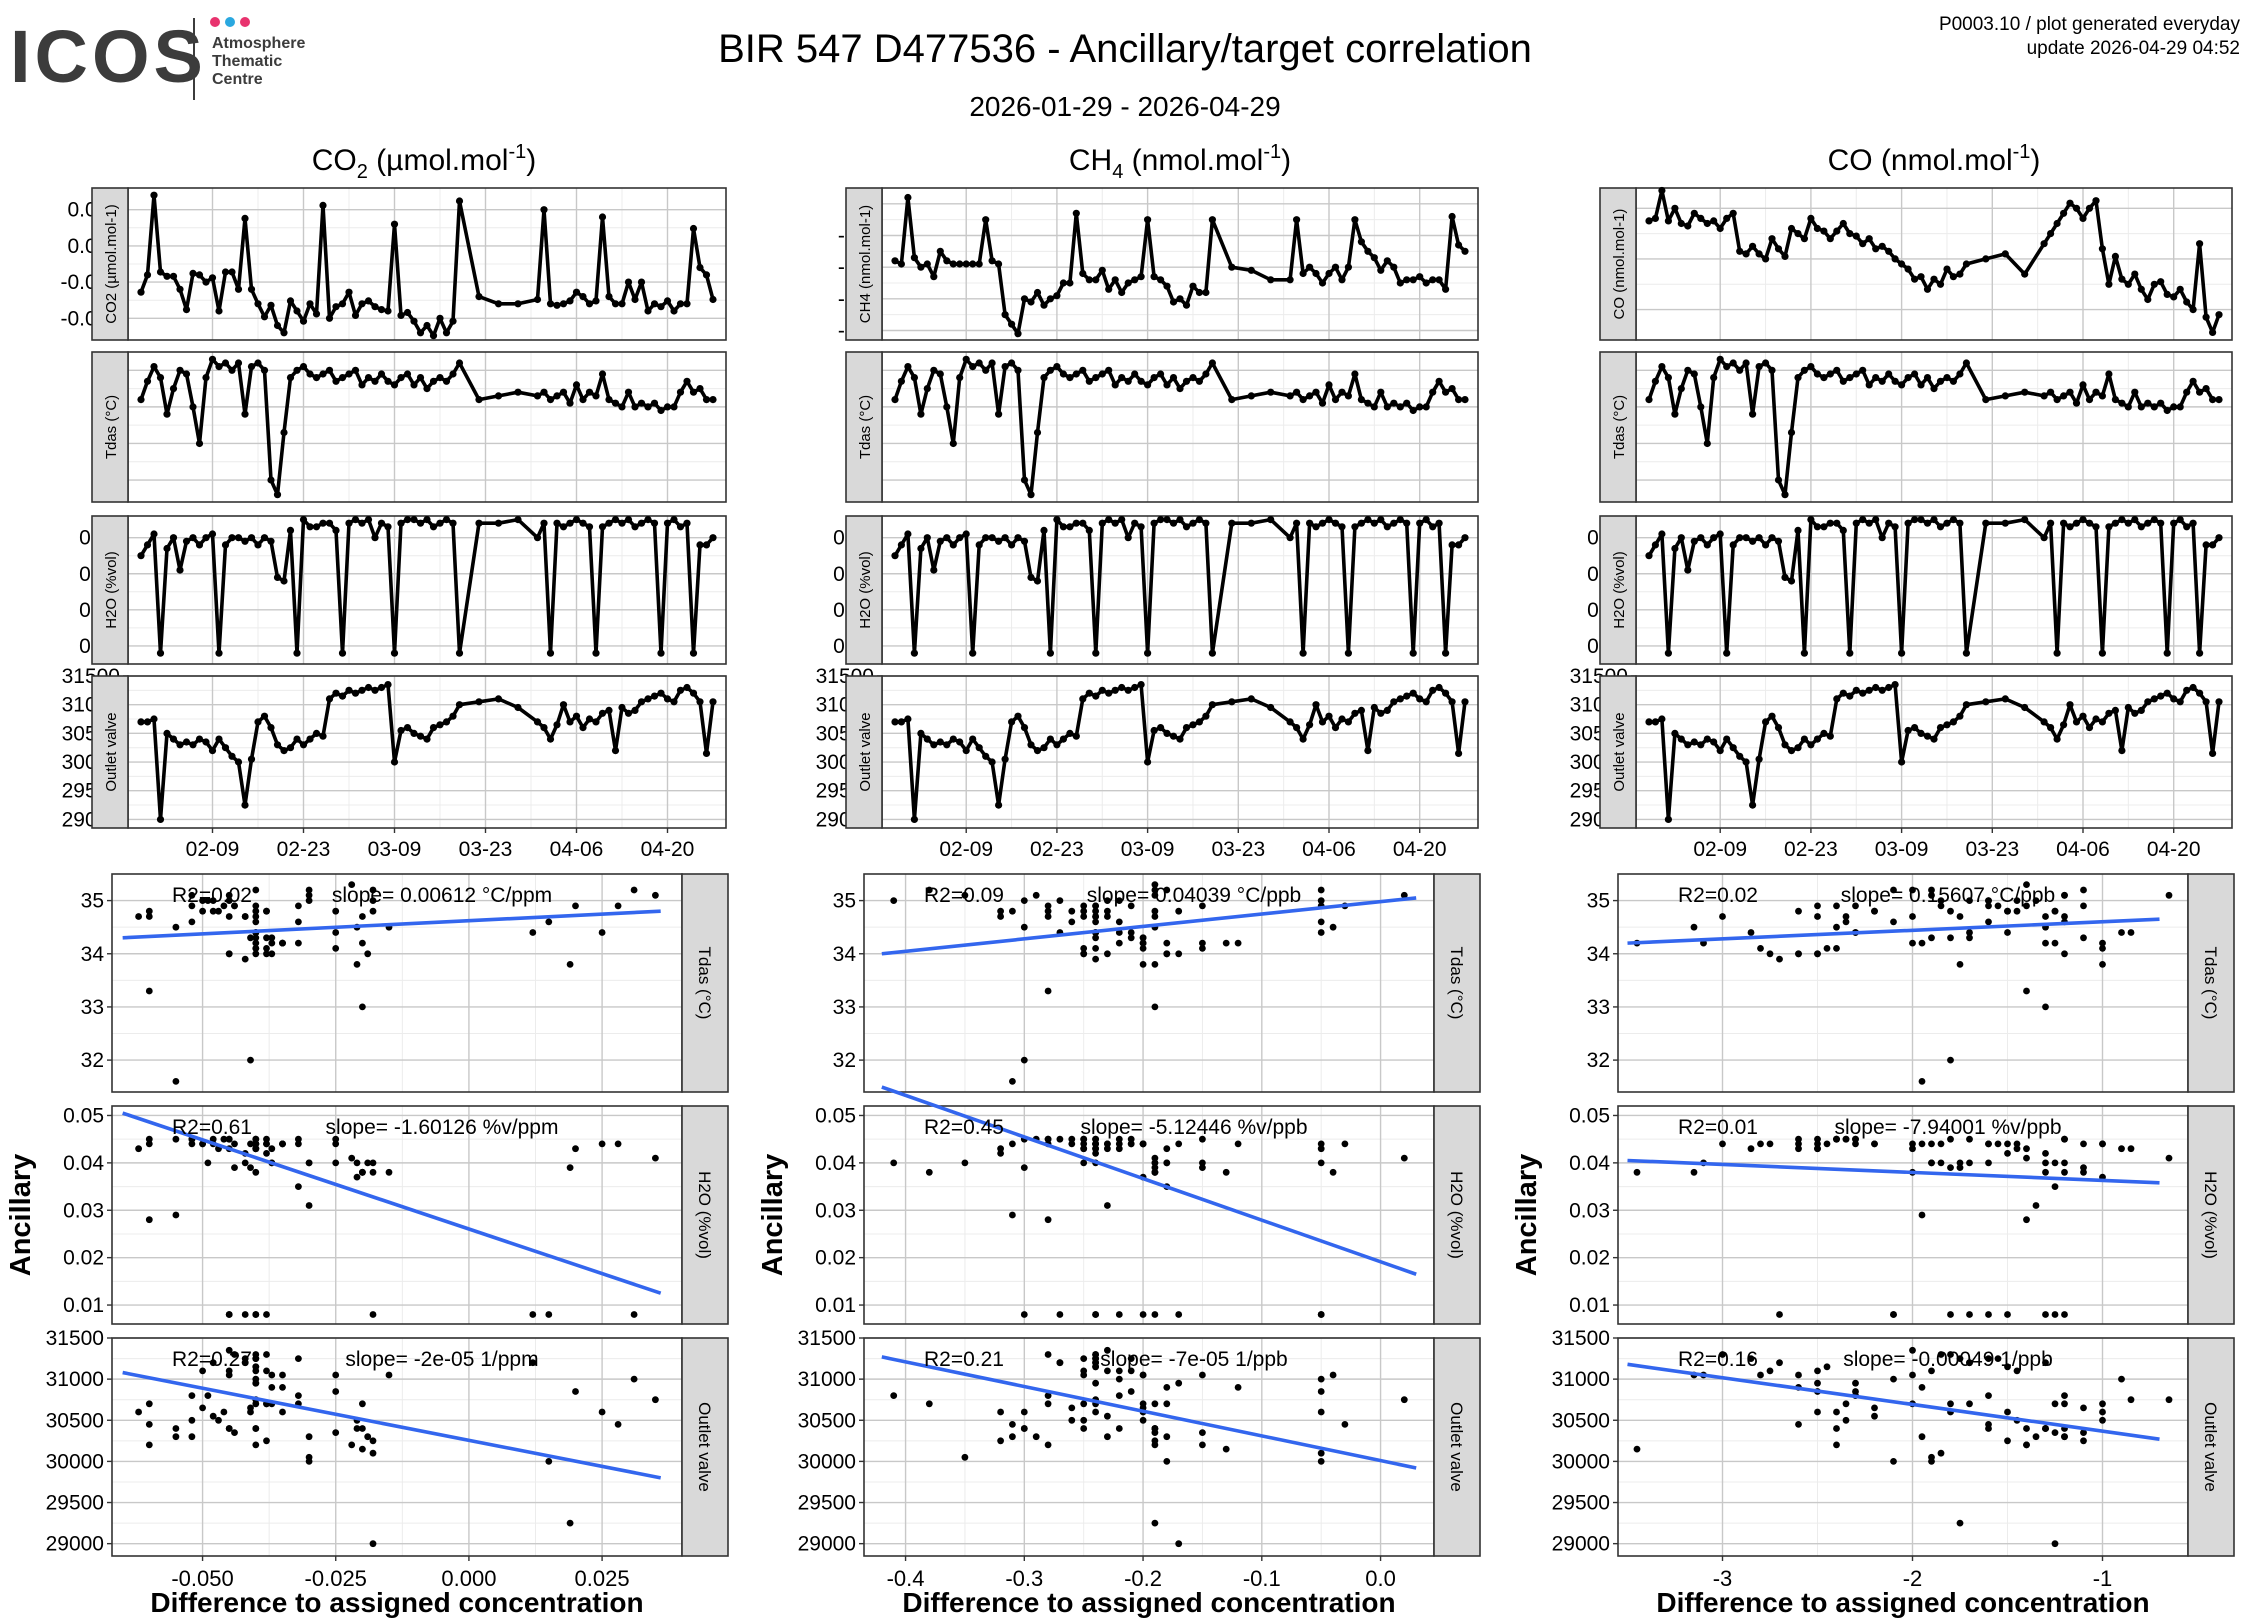 This screenshot has height=1620, width=2250. What do you see at coordinates (468, 1578) in the screenshot?
I see `x-tick-label: 0.000` at bounding box center [468, 1578].